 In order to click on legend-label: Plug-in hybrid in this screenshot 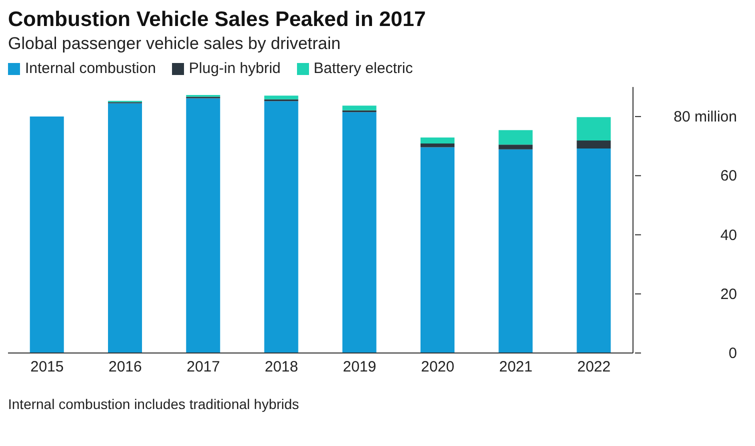, I will do `click(234, 68)`.